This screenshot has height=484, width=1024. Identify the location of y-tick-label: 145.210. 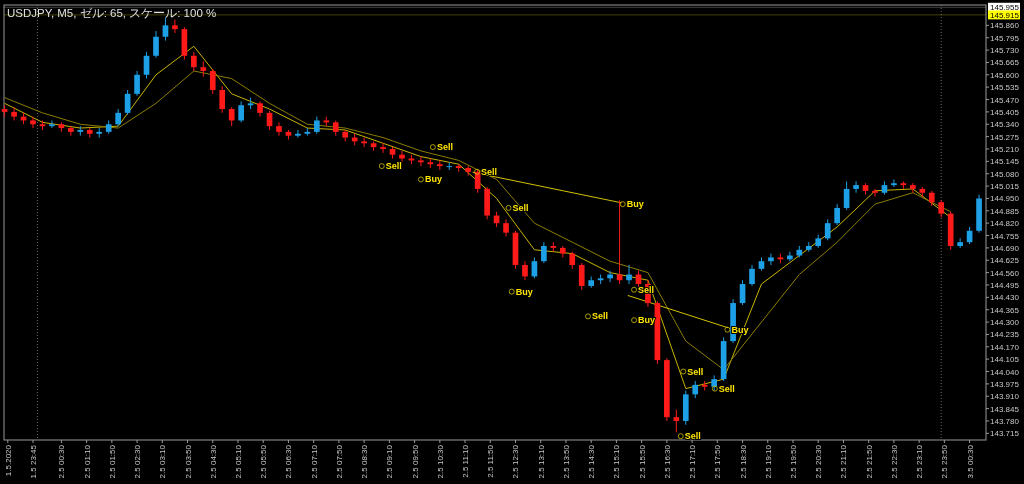
(1005, 149).